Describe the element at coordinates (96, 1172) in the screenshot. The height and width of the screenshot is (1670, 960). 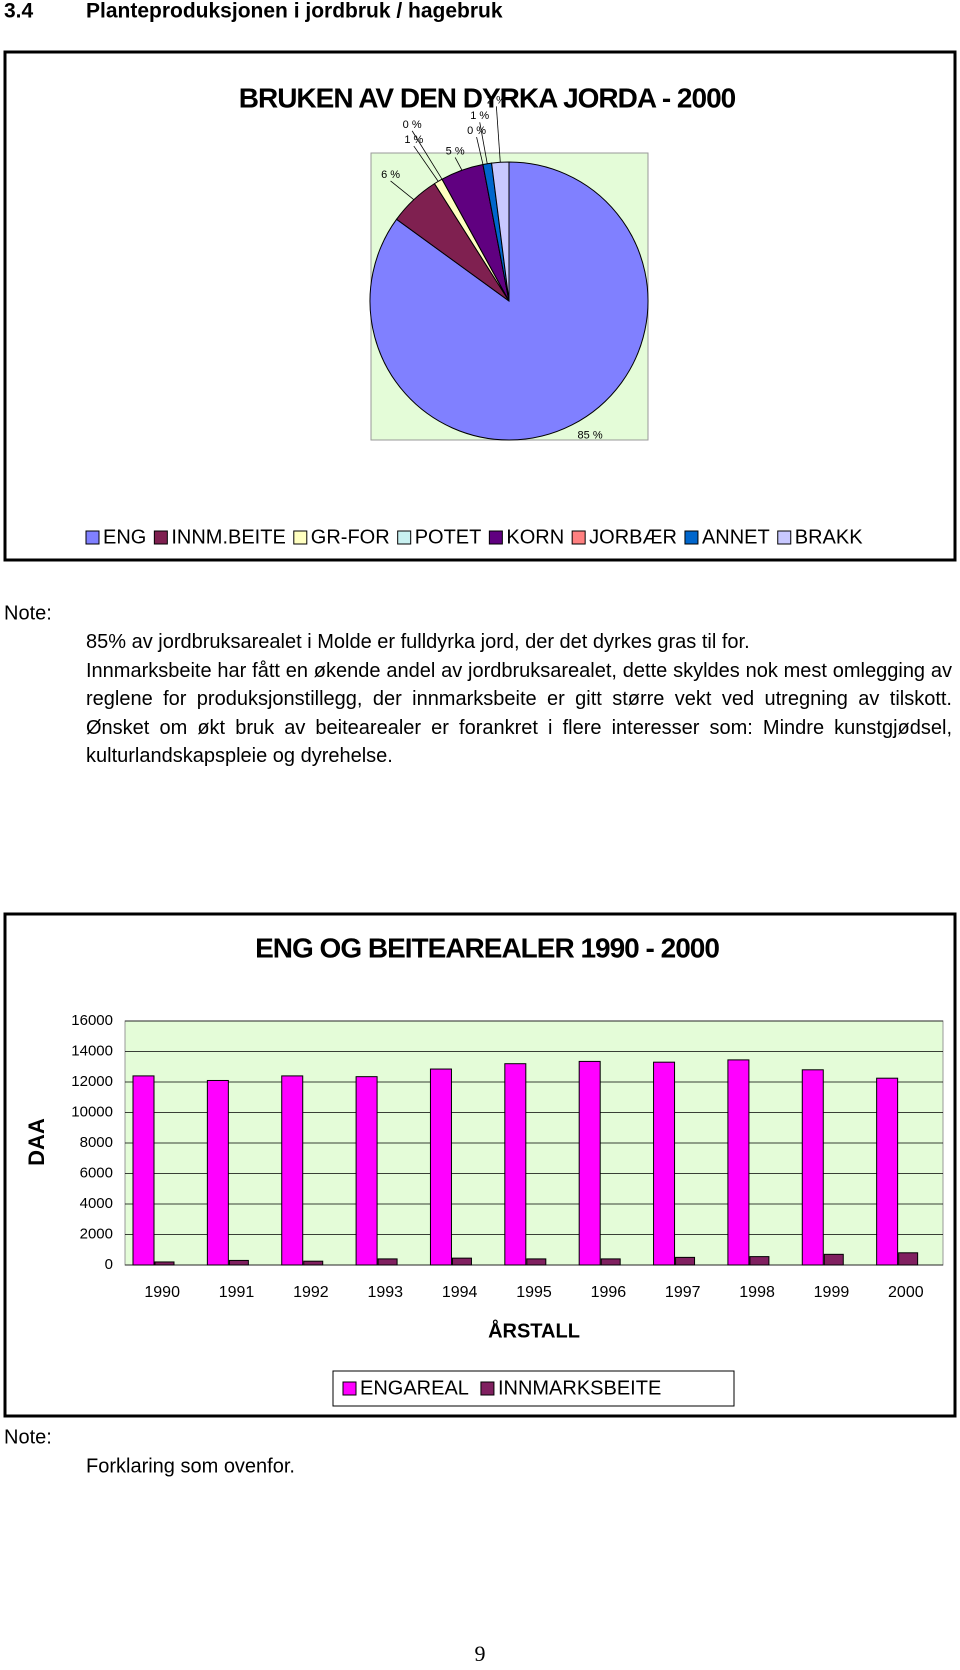
I see `y-tick-label: 6000` at that location.